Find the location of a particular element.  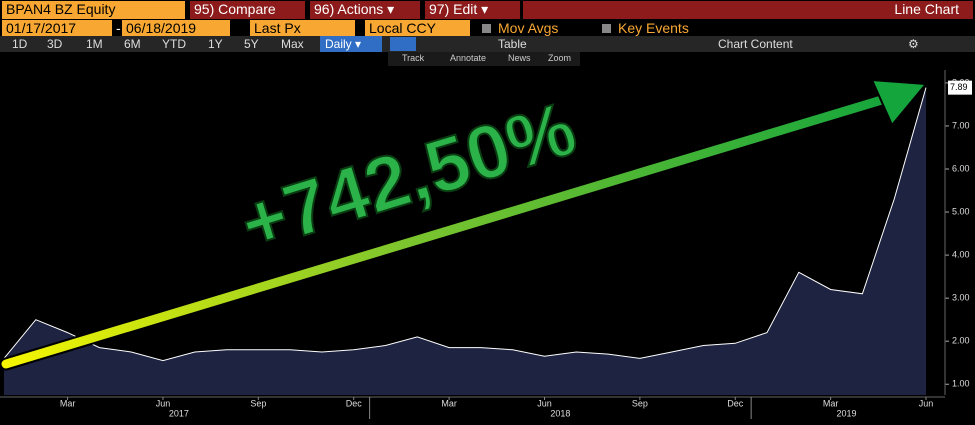

y-tick-label: 2.00 is located at coordinates (961, 341).